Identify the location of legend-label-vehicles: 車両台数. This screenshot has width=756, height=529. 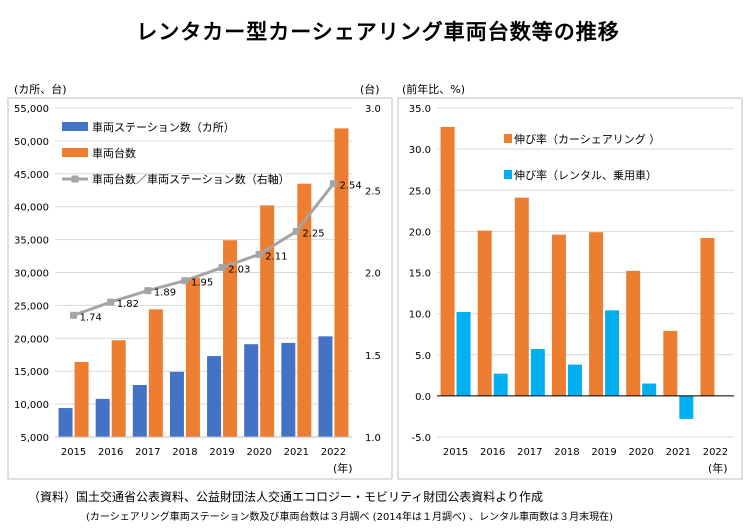
(114, 153).